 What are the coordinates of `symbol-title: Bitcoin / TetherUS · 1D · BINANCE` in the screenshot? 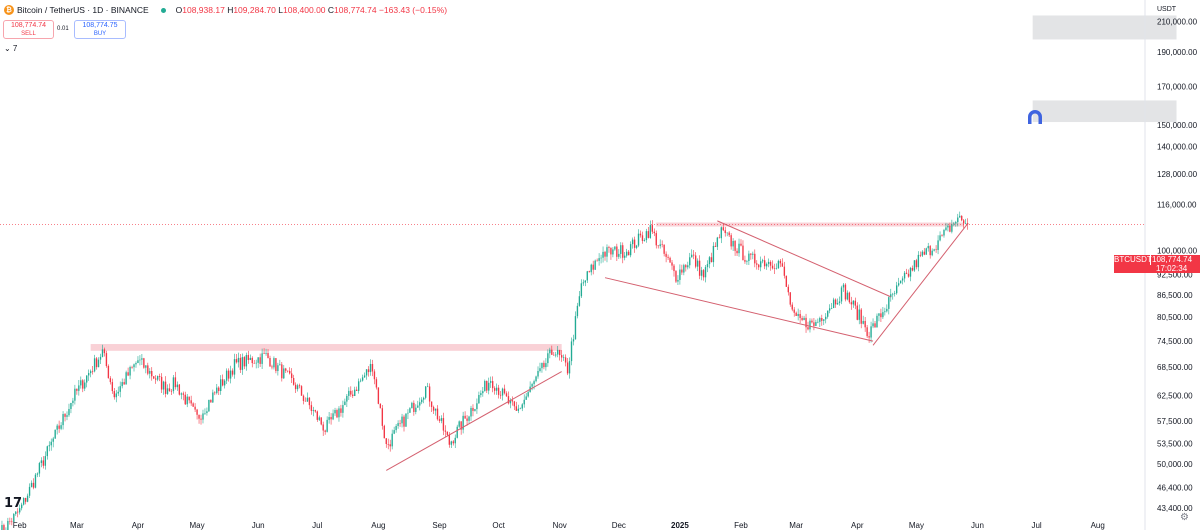 It's located at (83, 10).